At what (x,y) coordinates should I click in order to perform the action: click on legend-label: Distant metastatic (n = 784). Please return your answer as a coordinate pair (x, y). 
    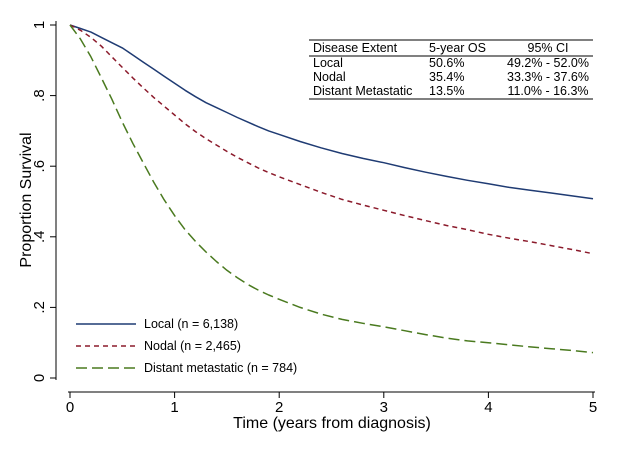
    Looking at the image, I should click on (220, 368).